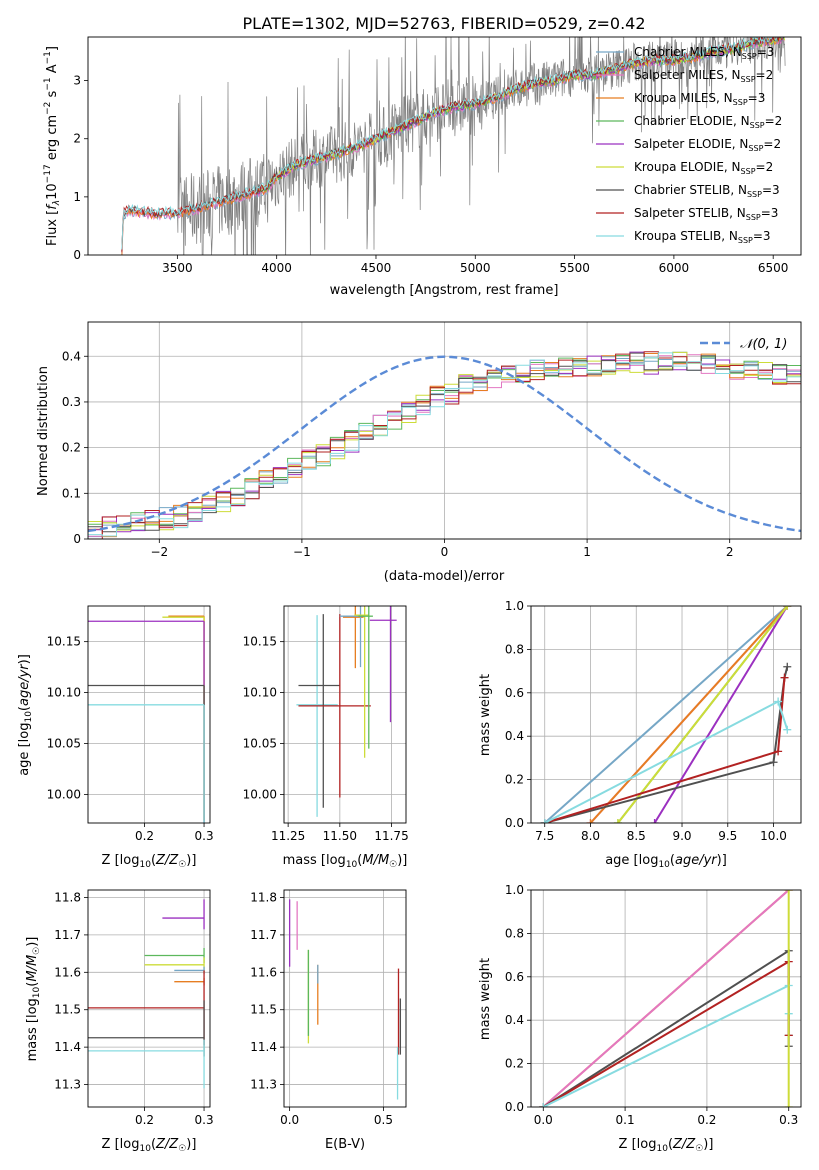 This screenshot has width=819, height=1170. Describe the element at coordinates (77, 81) in the screenshot. I see `y-tick-label: 3` at that location.